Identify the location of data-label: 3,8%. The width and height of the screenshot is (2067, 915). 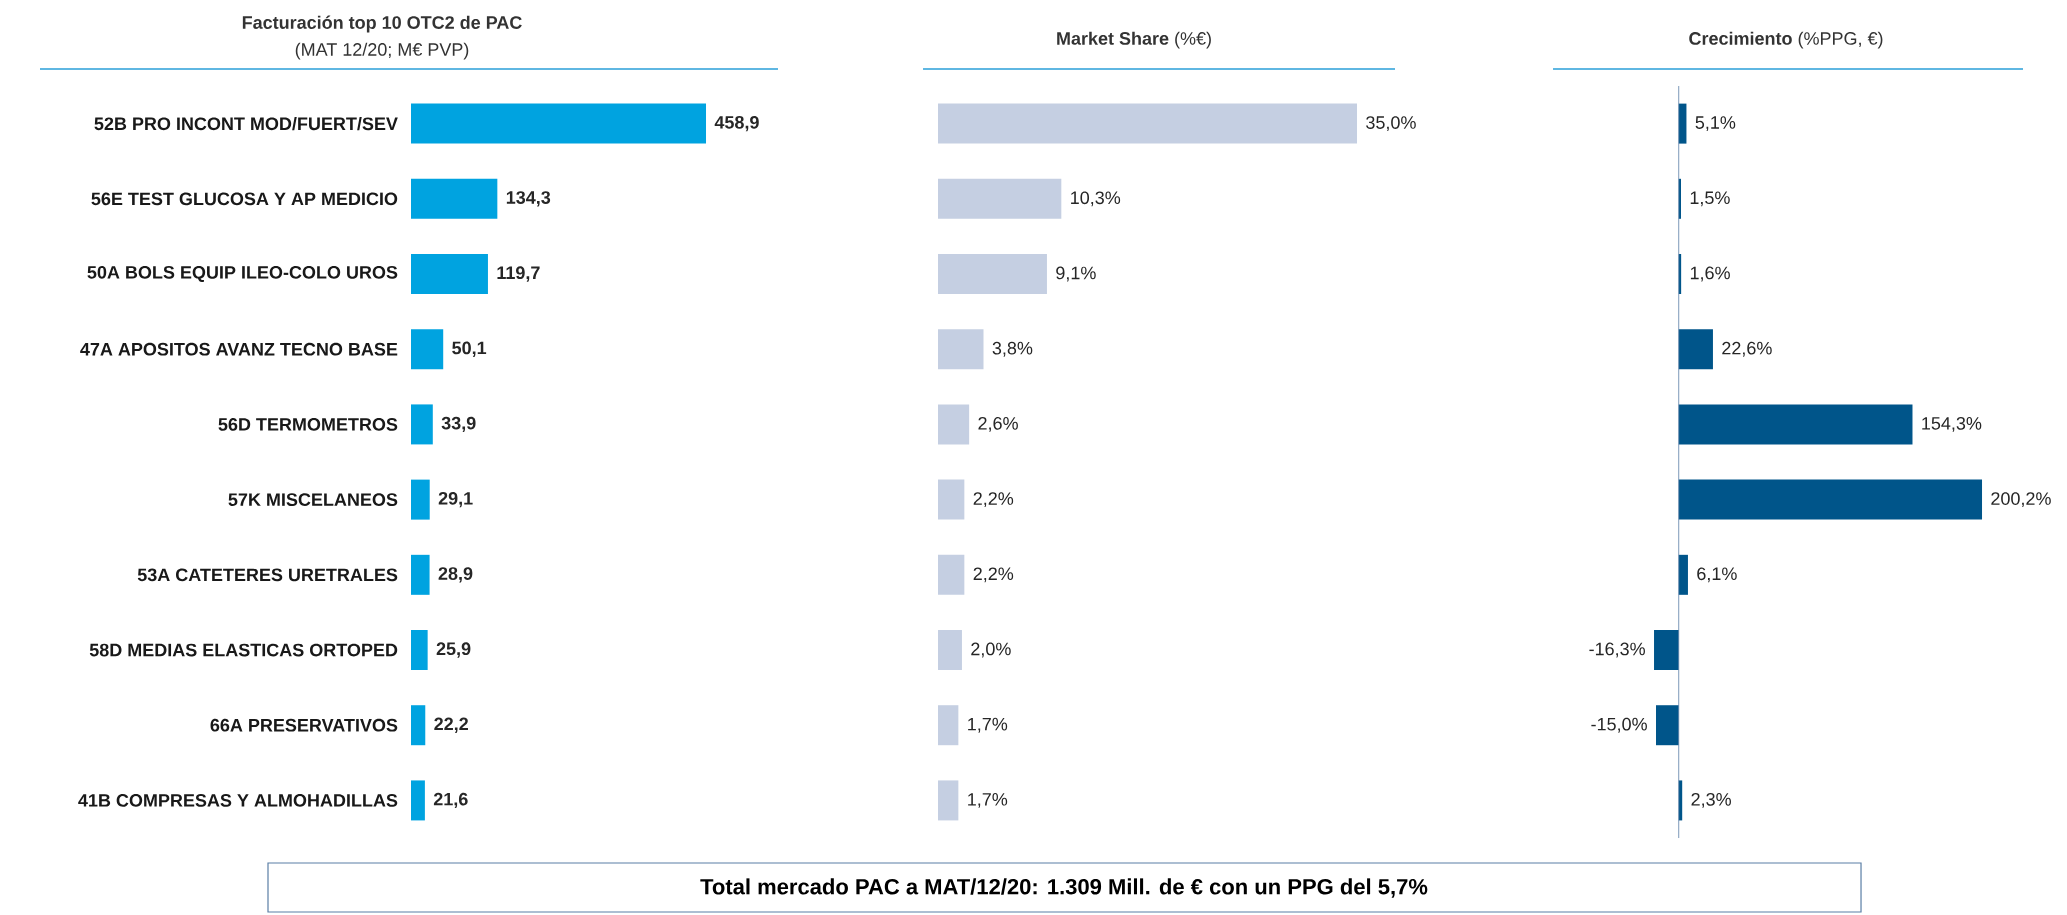
(1012, 349).